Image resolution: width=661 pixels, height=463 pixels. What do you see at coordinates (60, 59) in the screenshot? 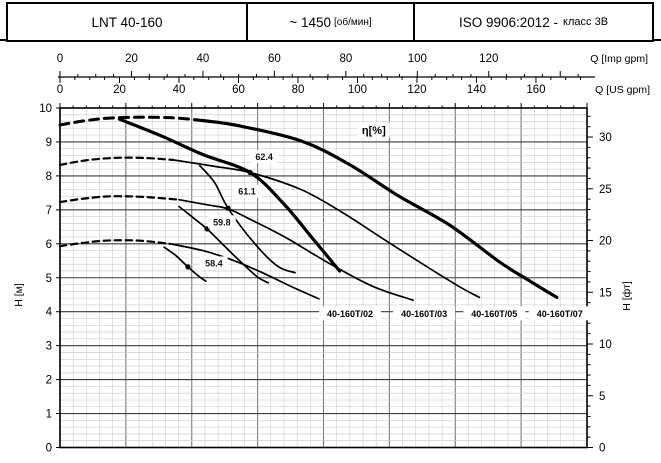
I see `top-imp-tick-label: 0` at bounding box center [60, 59].